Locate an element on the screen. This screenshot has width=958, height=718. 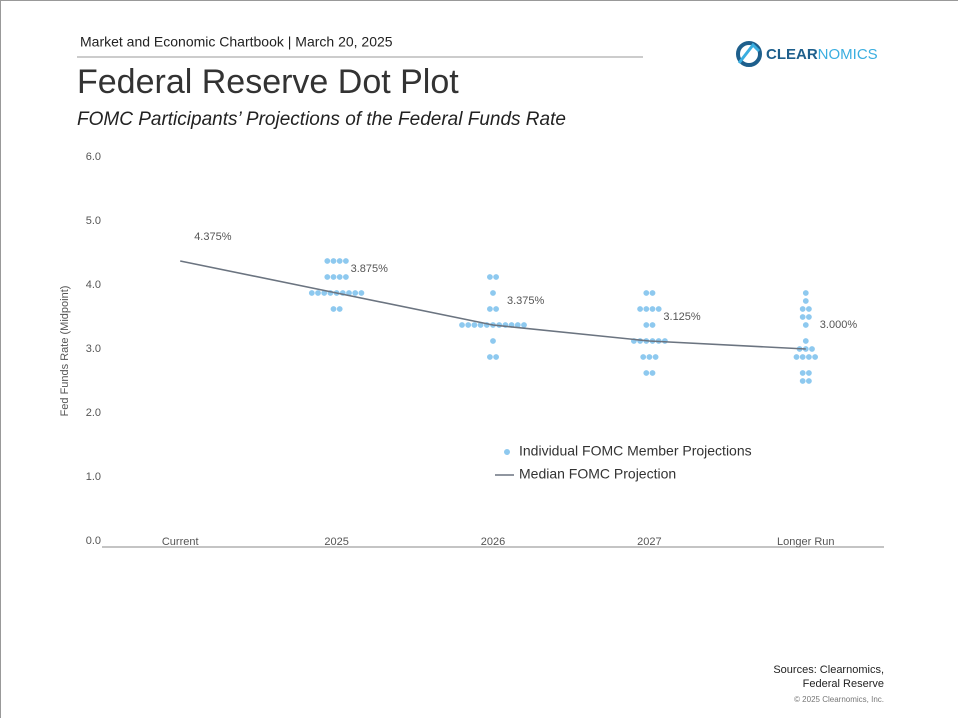
x-tick-label: 2025 is located at coordinates (336, 542).